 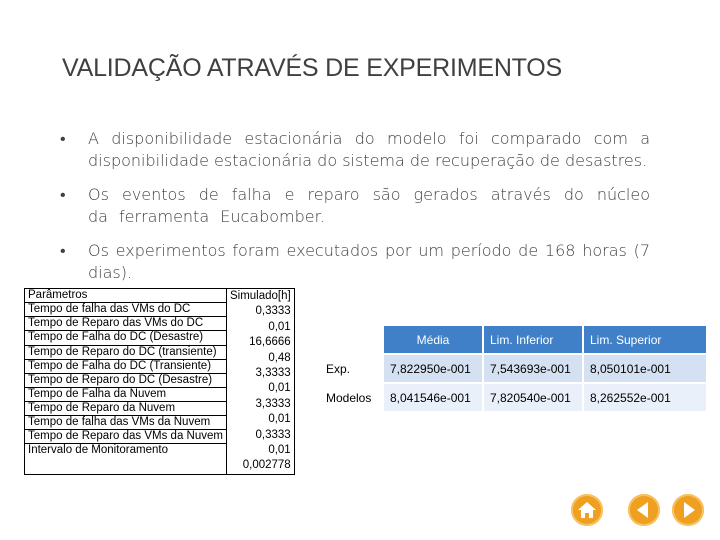 I want to click on results-corner, so click(x=352, y=340).